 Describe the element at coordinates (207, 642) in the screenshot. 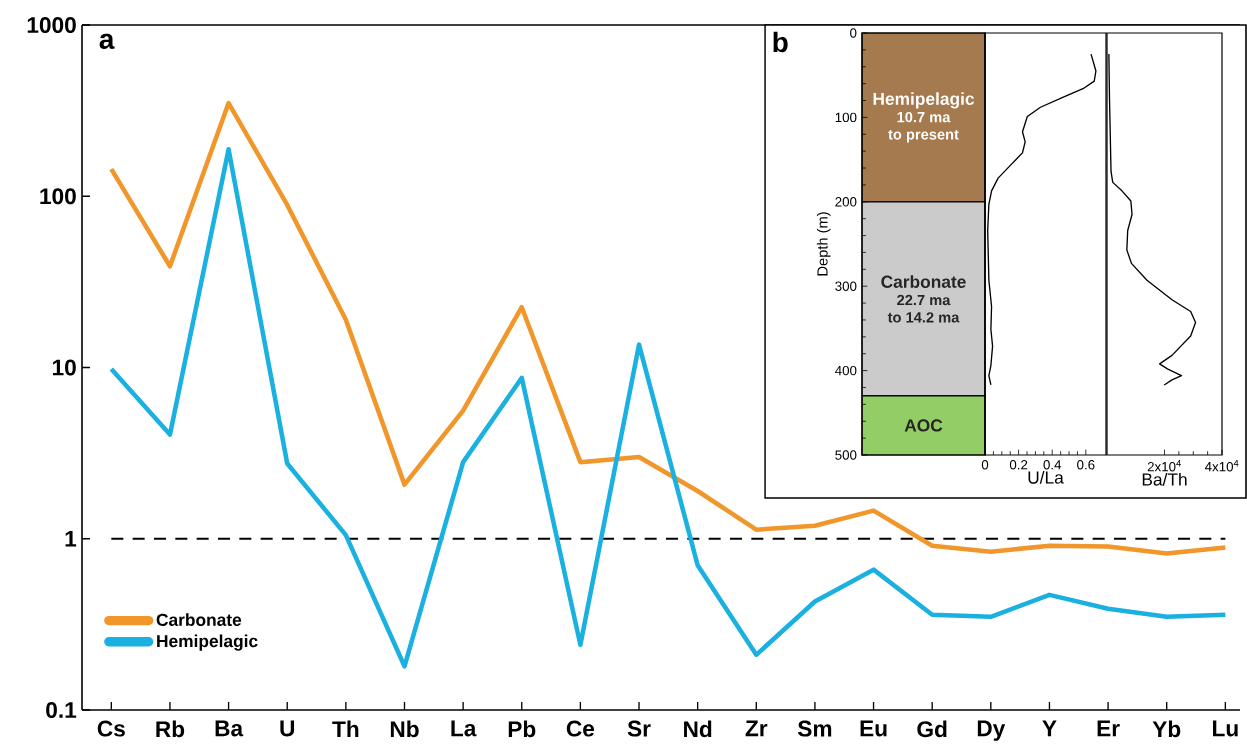

I see `legend-label: Hemipelagic` at that location.